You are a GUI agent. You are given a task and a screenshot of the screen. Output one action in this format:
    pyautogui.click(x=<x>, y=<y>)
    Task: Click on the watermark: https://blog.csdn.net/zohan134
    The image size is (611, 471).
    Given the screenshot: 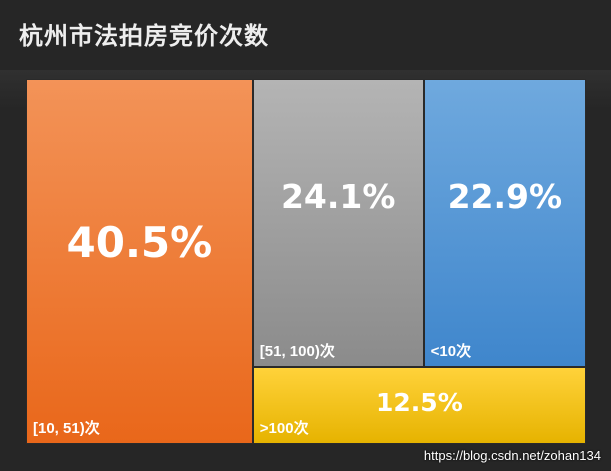 What is the action you would take?
    pyautogui.click(x=512, y=455)
    